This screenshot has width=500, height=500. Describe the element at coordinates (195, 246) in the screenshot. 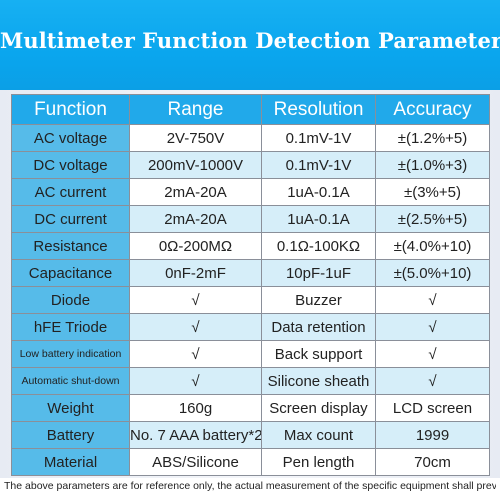

I see `range-value: 0Ω-200MΩ` at that location.